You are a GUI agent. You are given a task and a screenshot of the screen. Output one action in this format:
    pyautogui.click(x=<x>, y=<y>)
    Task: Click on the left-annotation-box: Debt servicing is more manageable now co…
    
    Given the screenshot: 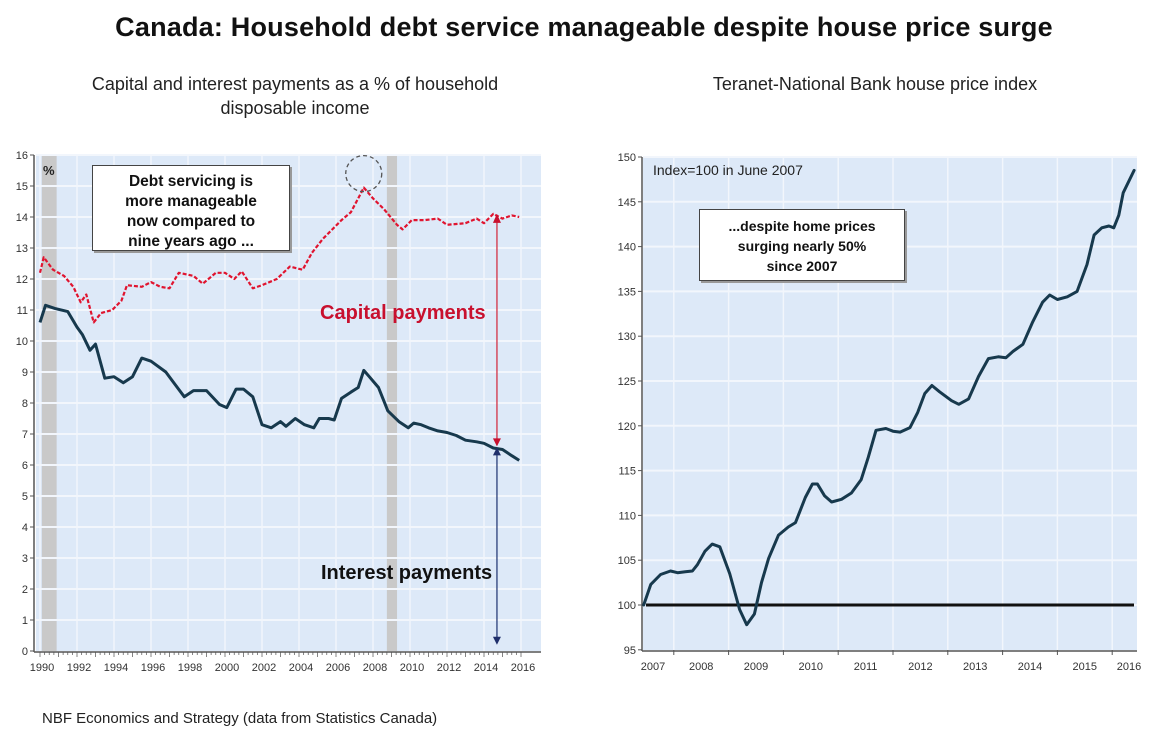 What is the action you would take?
    pyautogui.click(x=191, y=208)
    